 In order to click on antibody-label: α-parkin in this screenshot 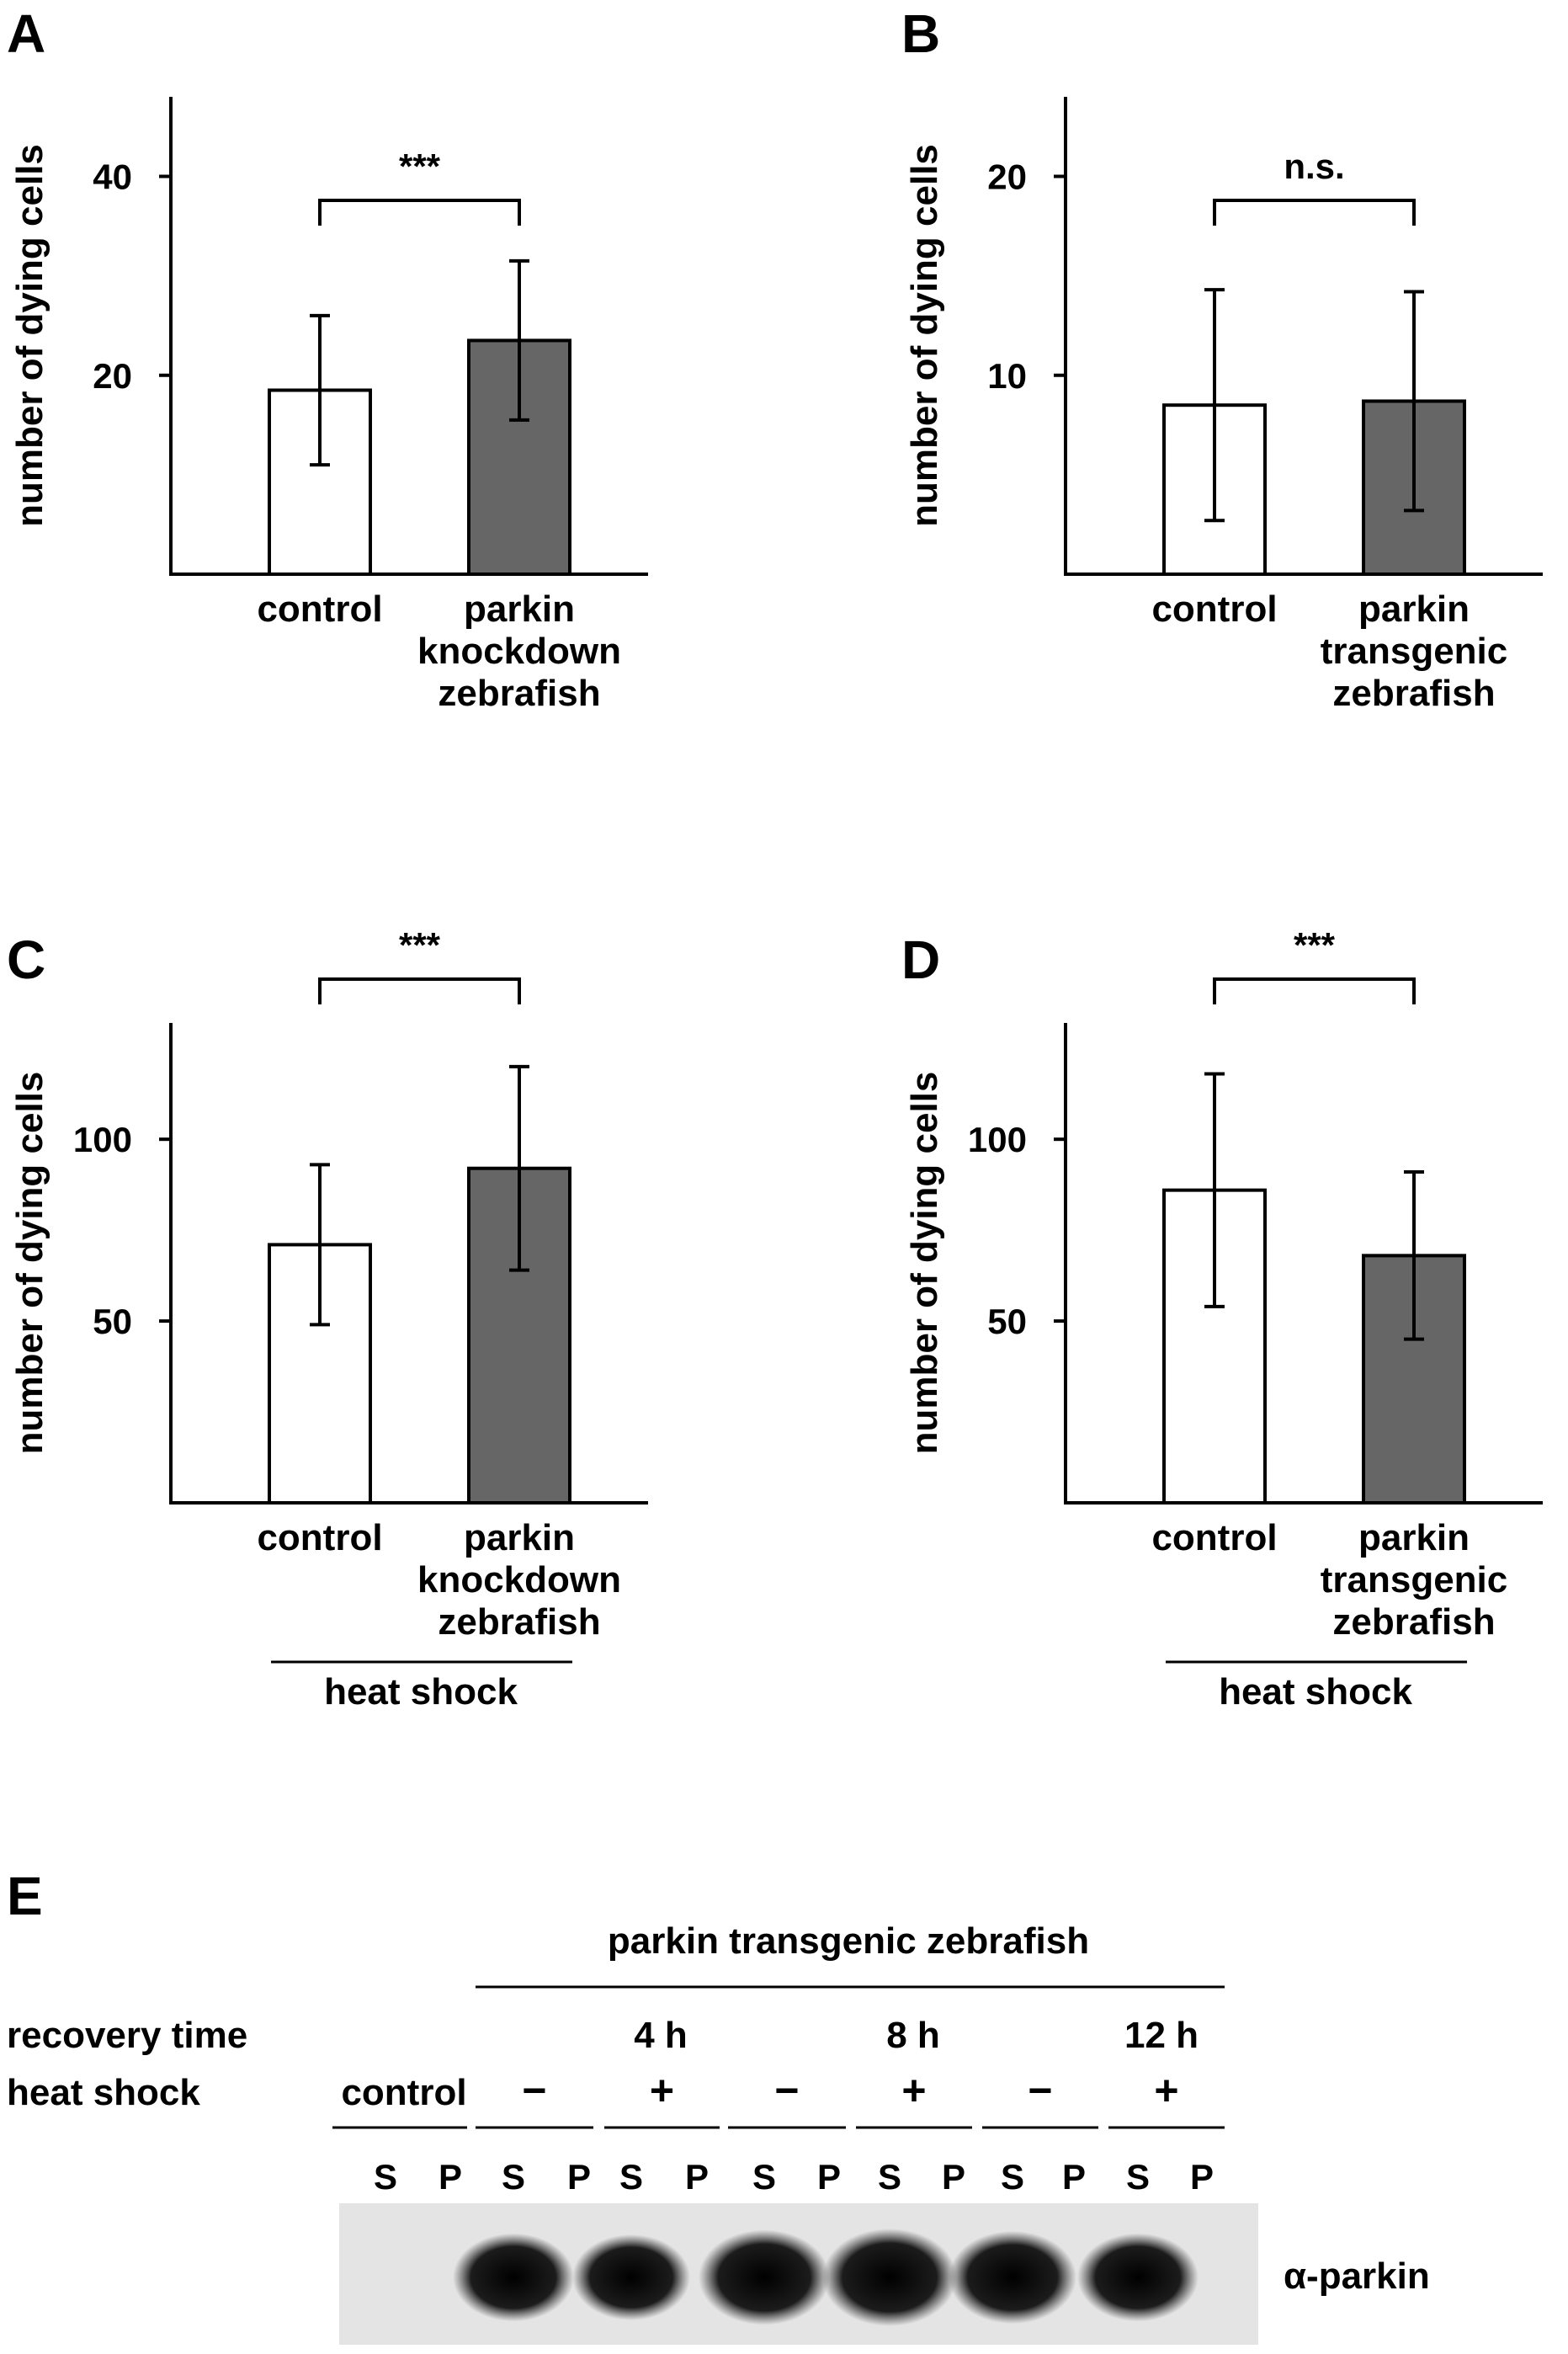, I will do `click(1357, 2276)`.